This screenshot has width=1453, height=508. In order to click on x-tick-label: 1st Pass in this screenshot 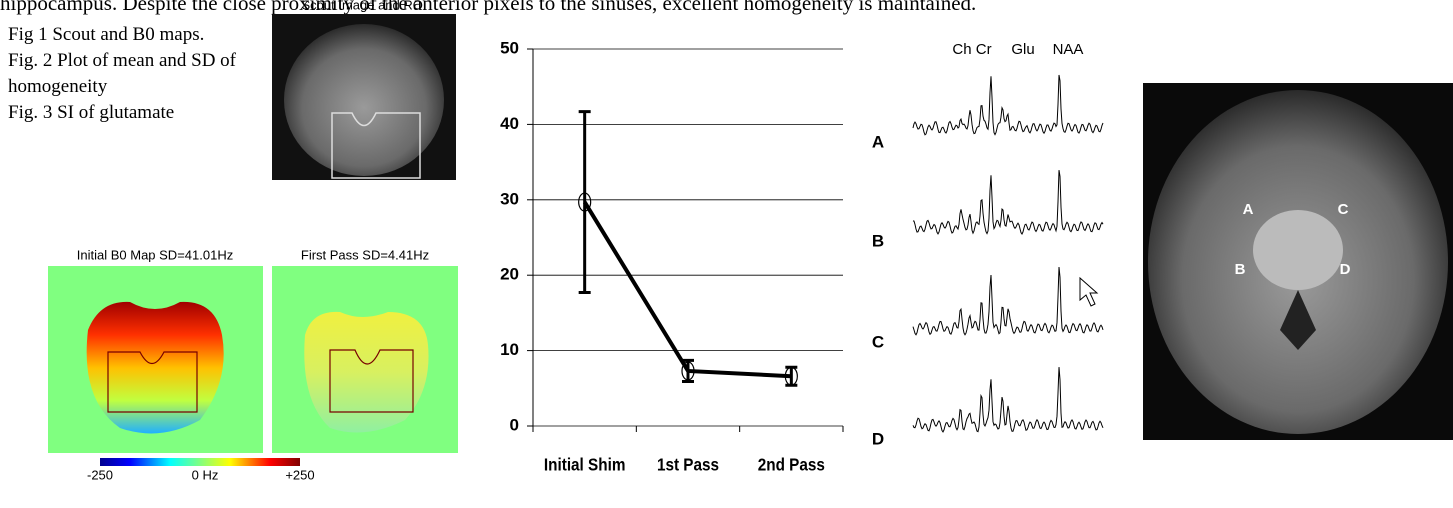, I will do `click(688, 465)`.